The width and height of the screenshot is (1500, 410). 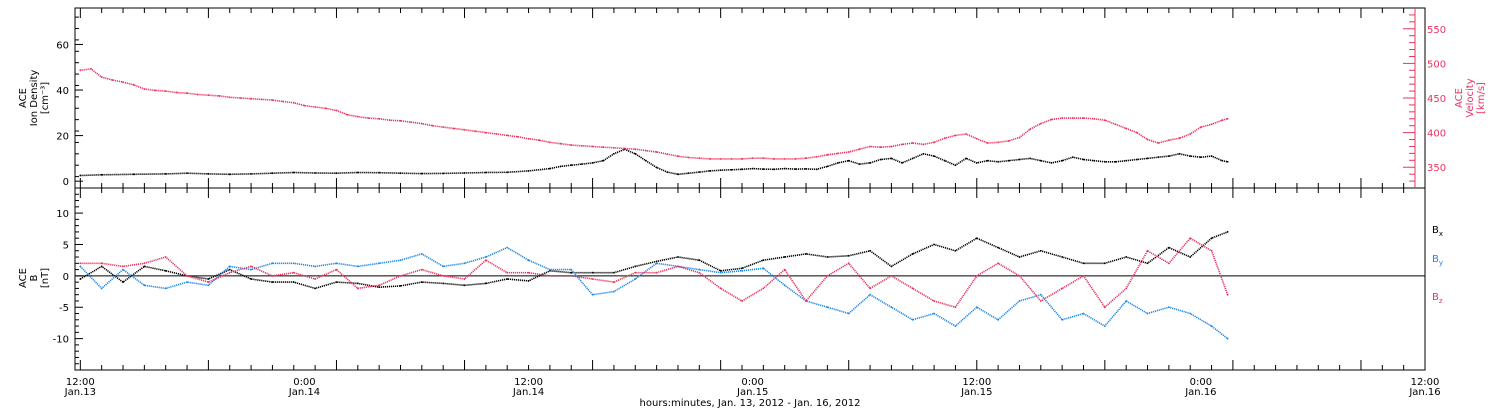 What do you see at coordinates (1437, 265) in the screenshot?
I see `legend: Bx By Bz` at bounding box center [1437, 265].